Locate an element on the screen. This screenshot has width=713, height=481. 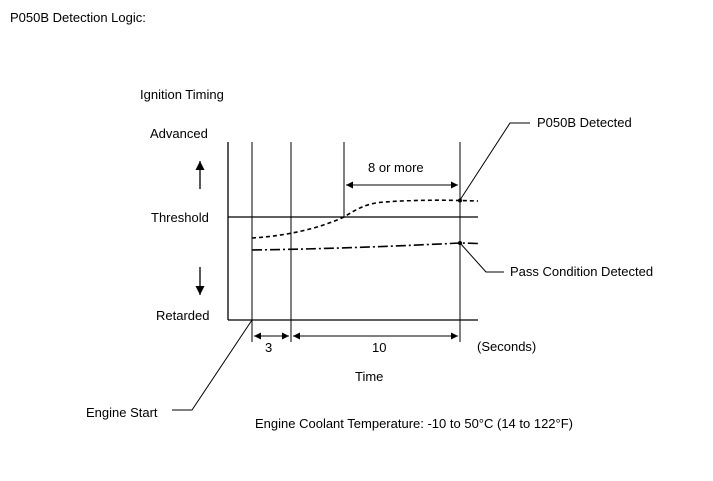
interval-10-label: 10 is located at coordinates (379, 347).